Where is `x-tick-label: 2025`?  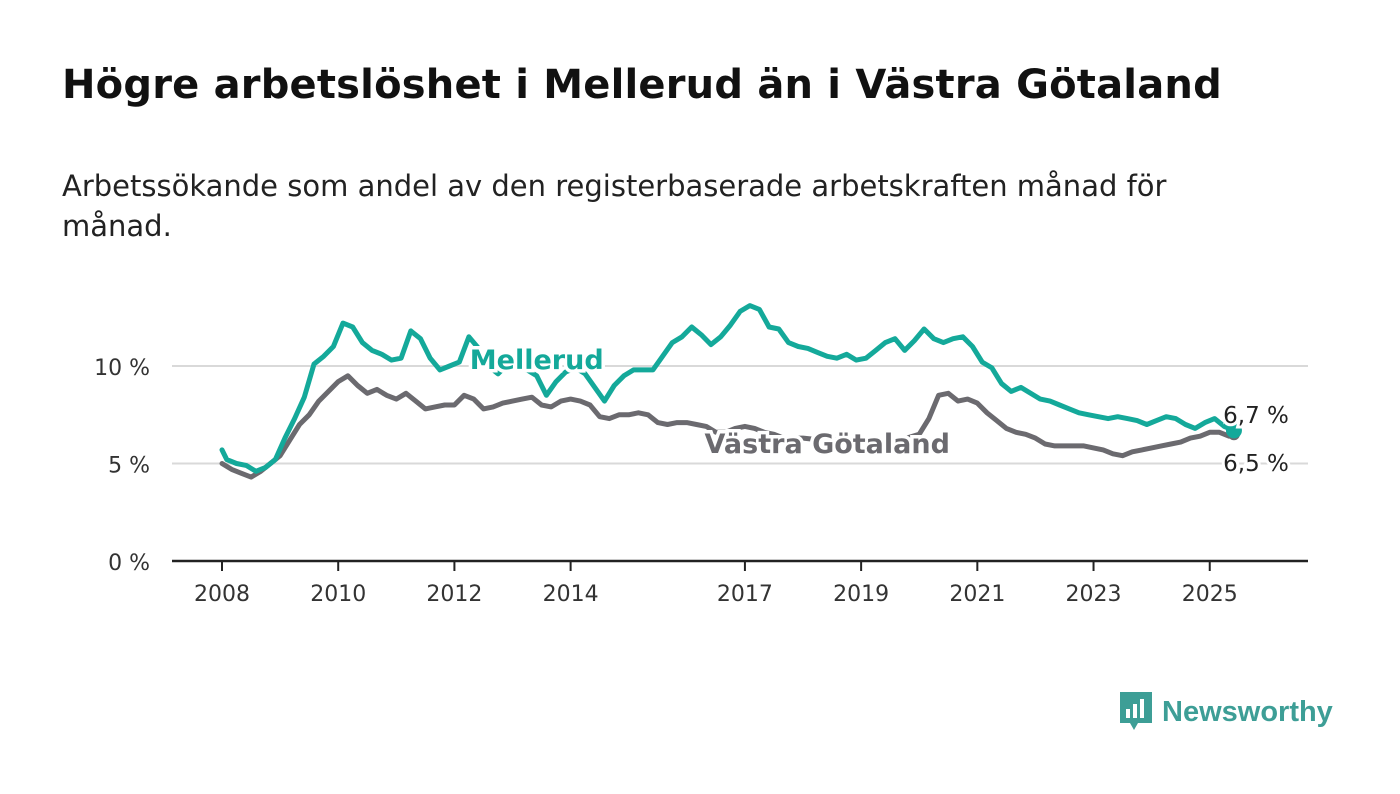
x-tick-label: 2025 is located at coordinates (1210, 594).